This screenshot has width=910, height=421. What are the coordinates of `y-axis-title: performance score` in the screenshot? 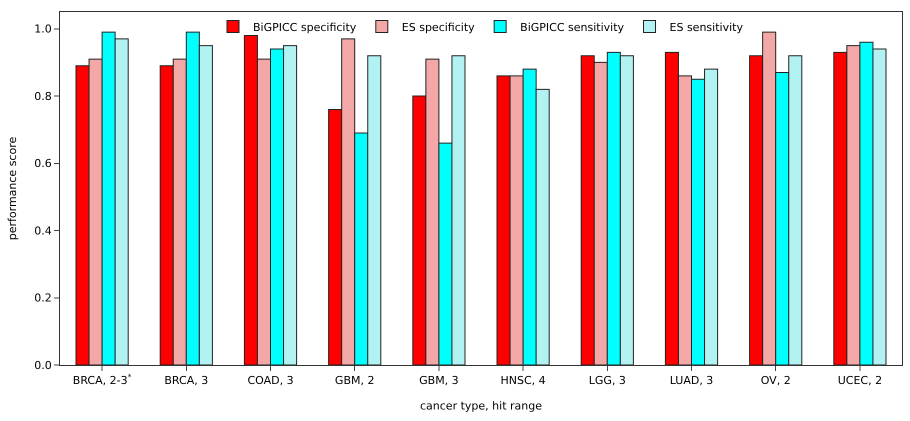 It's located at (12, 188).